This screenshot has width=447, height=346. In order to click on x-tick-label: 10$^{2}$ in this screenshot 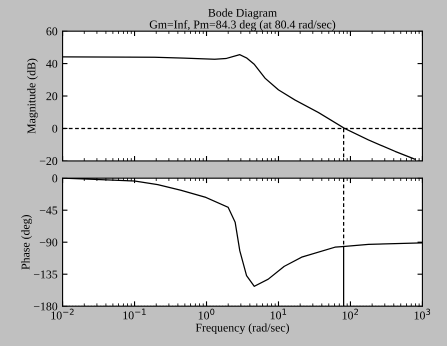, I will do `click(350, 314)`.